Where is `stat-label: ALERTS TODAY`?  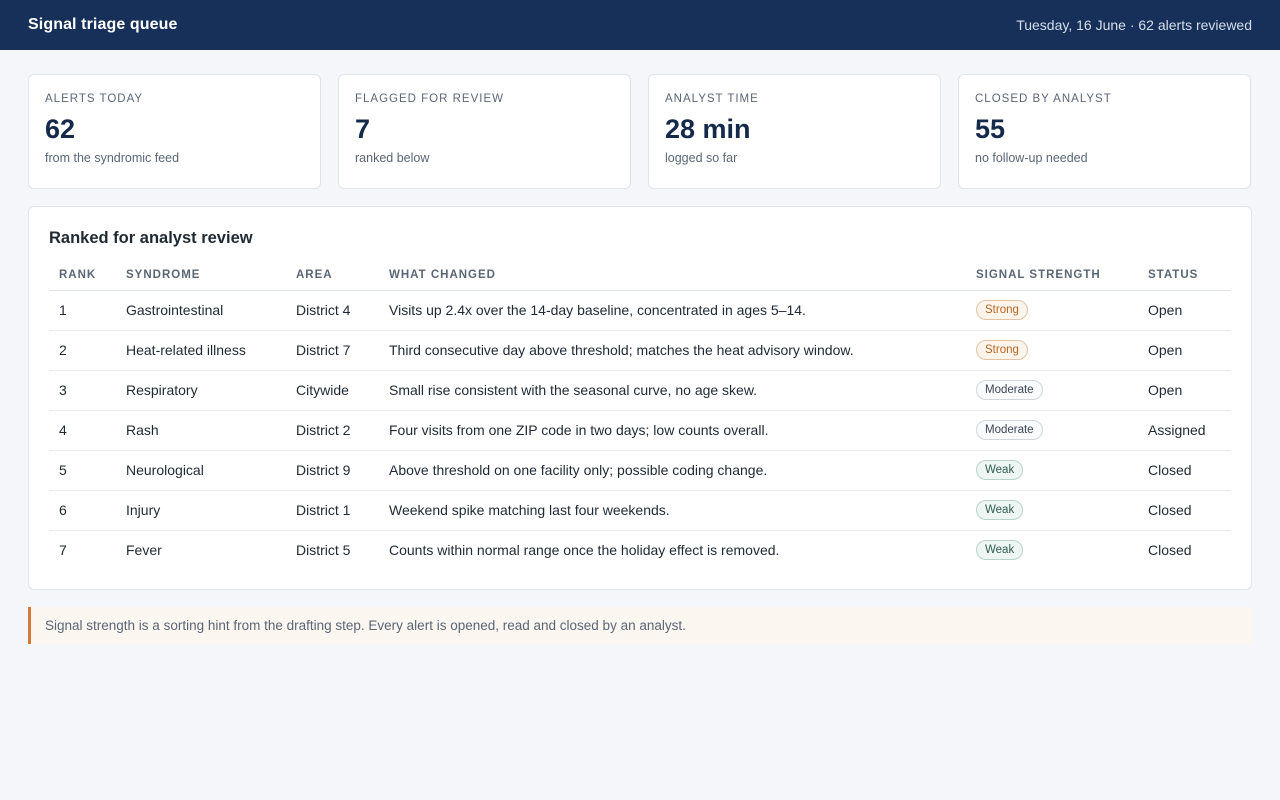
stat-label: ALERTS TODAY is located at coordinates (94, 99).